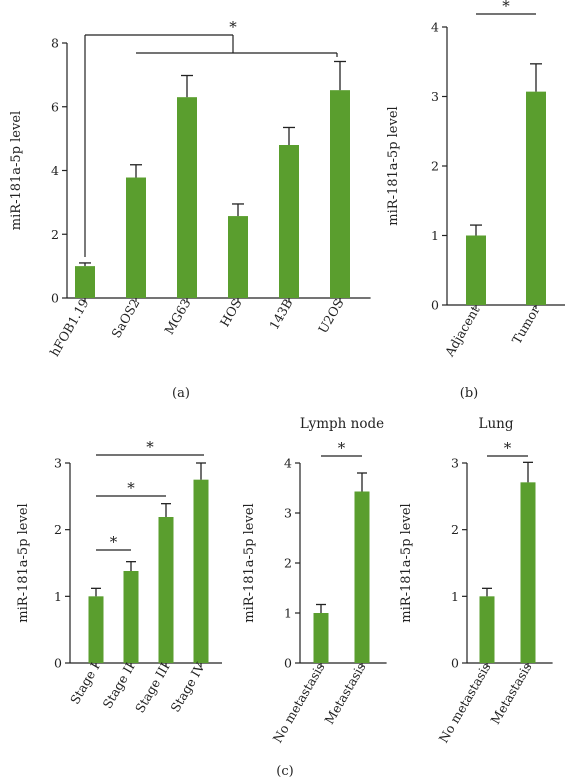  What do you see at coordinates (496, 424) in the screenshot?
I see `lung-title: Lung` at bounding box center [496, 424].